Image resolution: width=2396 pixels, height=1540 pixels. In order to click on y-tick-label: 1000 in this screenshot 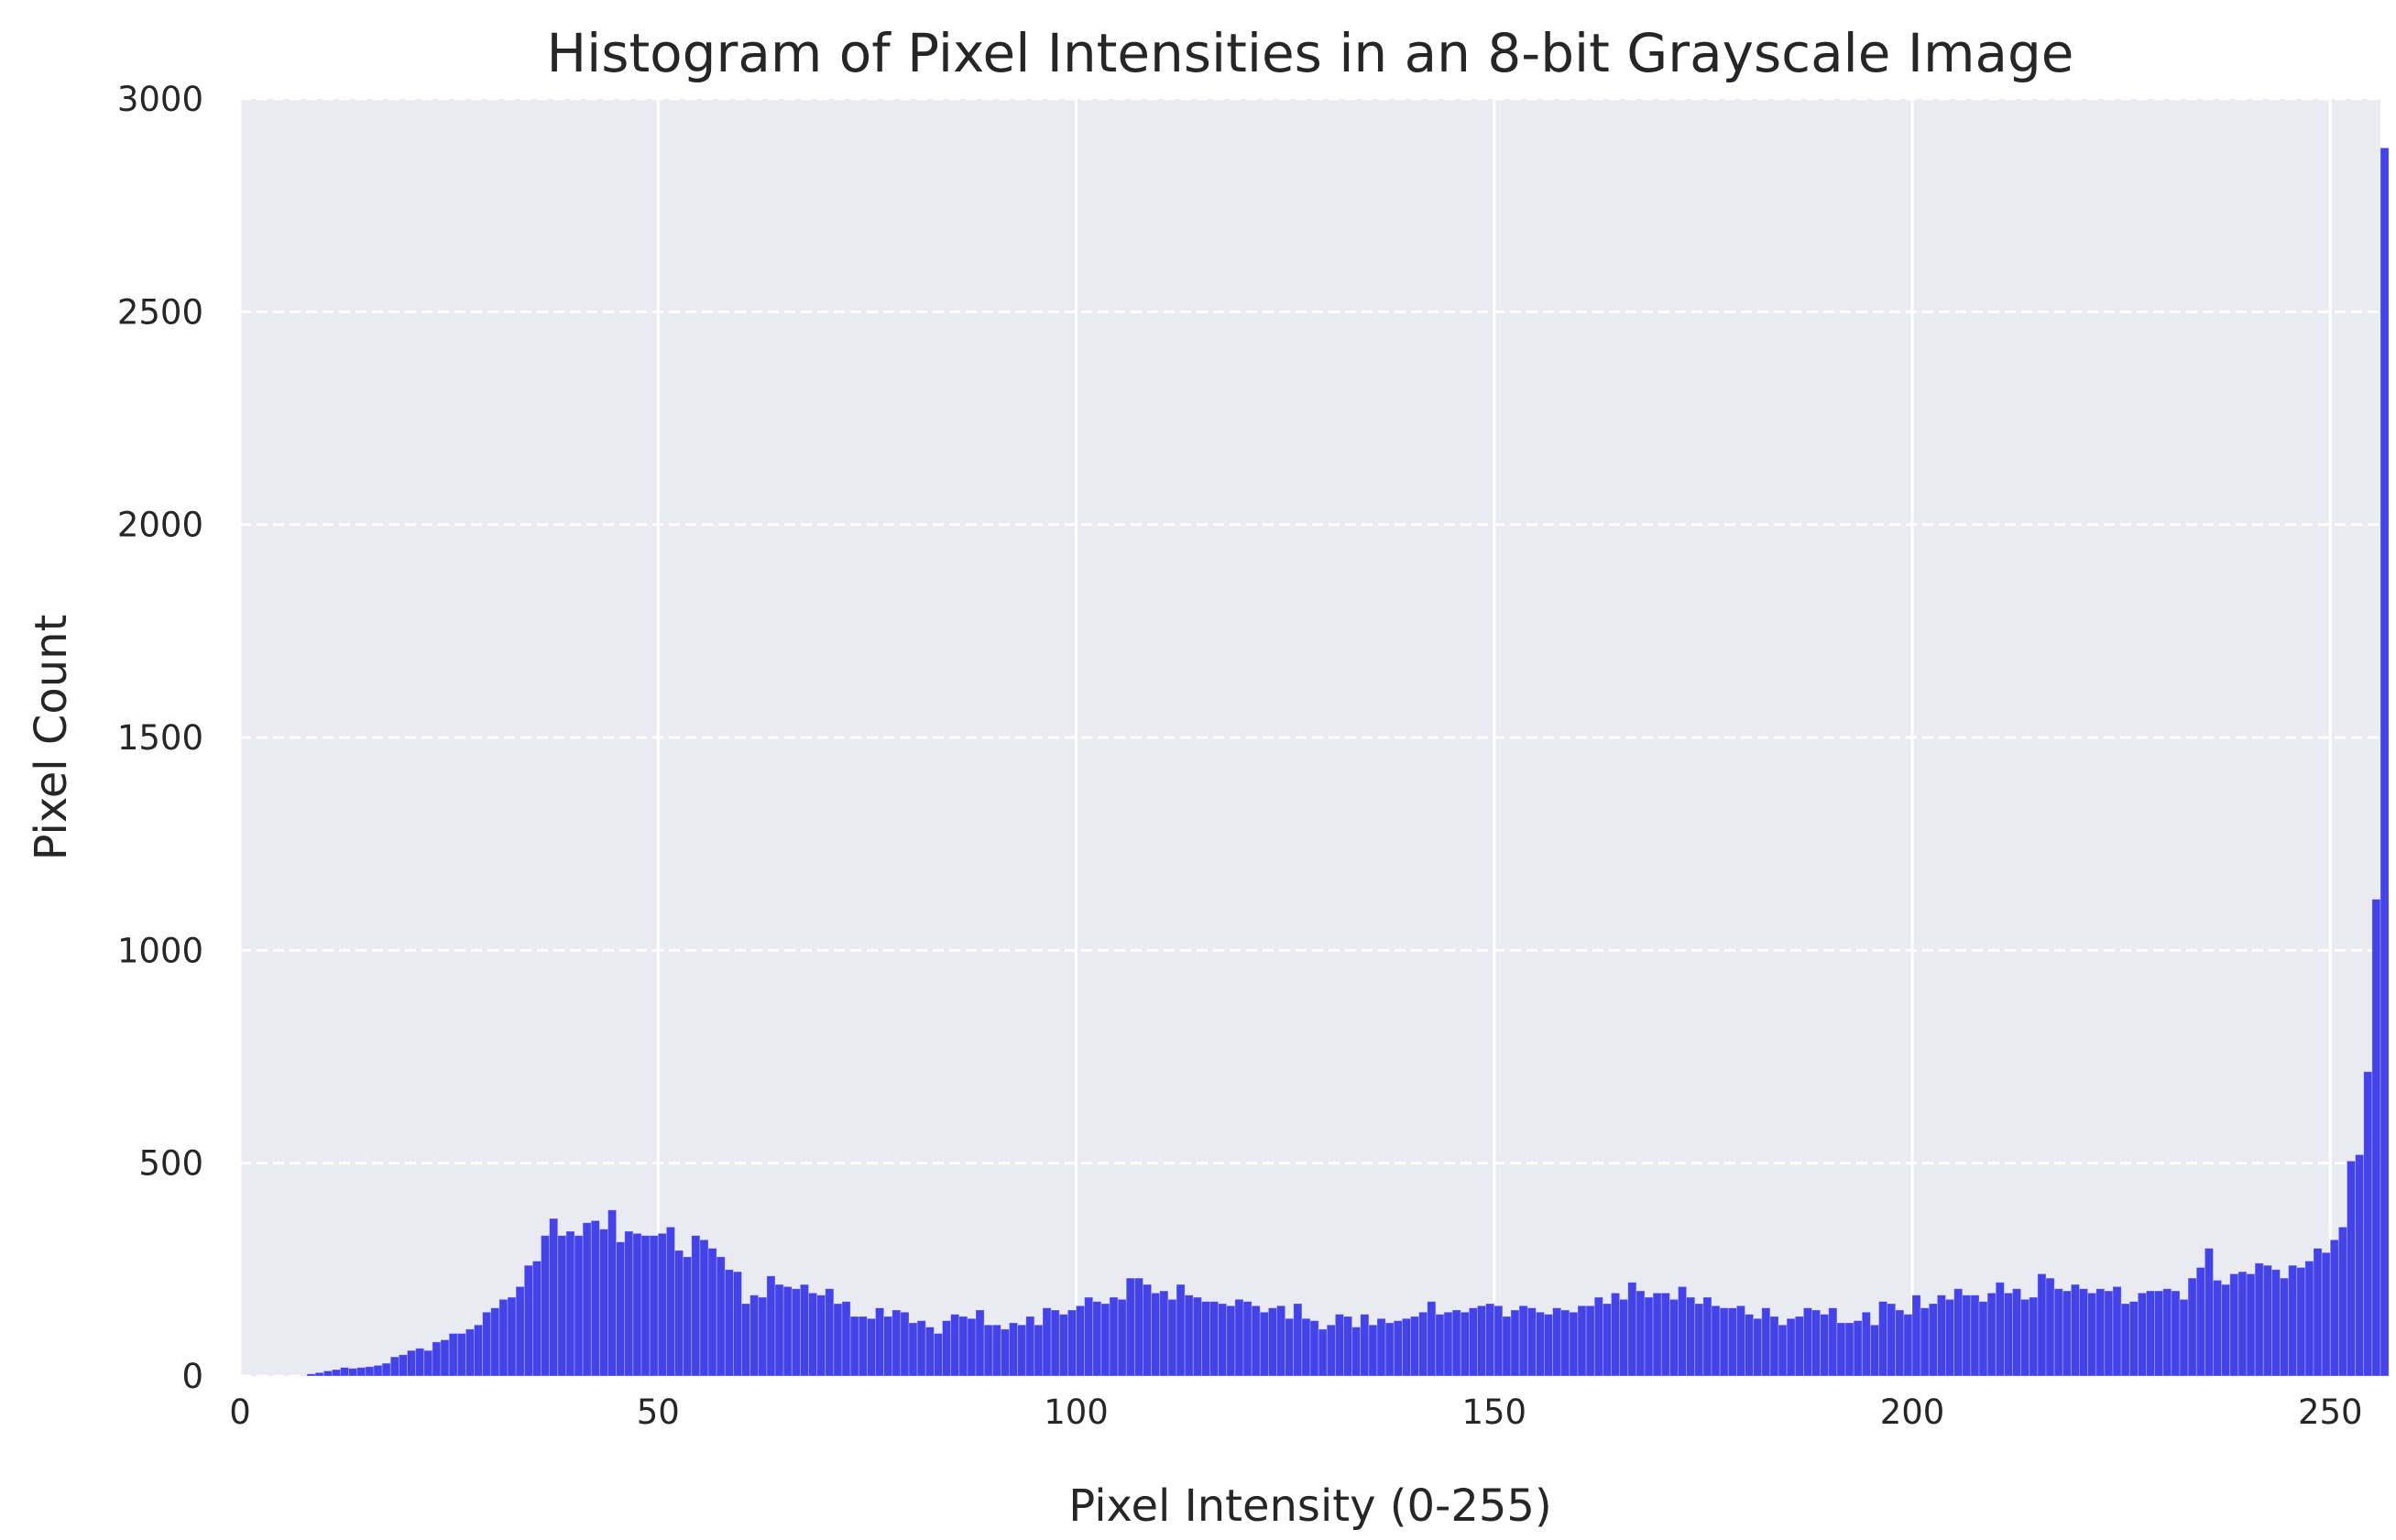, I will do `click(160, 951)`.